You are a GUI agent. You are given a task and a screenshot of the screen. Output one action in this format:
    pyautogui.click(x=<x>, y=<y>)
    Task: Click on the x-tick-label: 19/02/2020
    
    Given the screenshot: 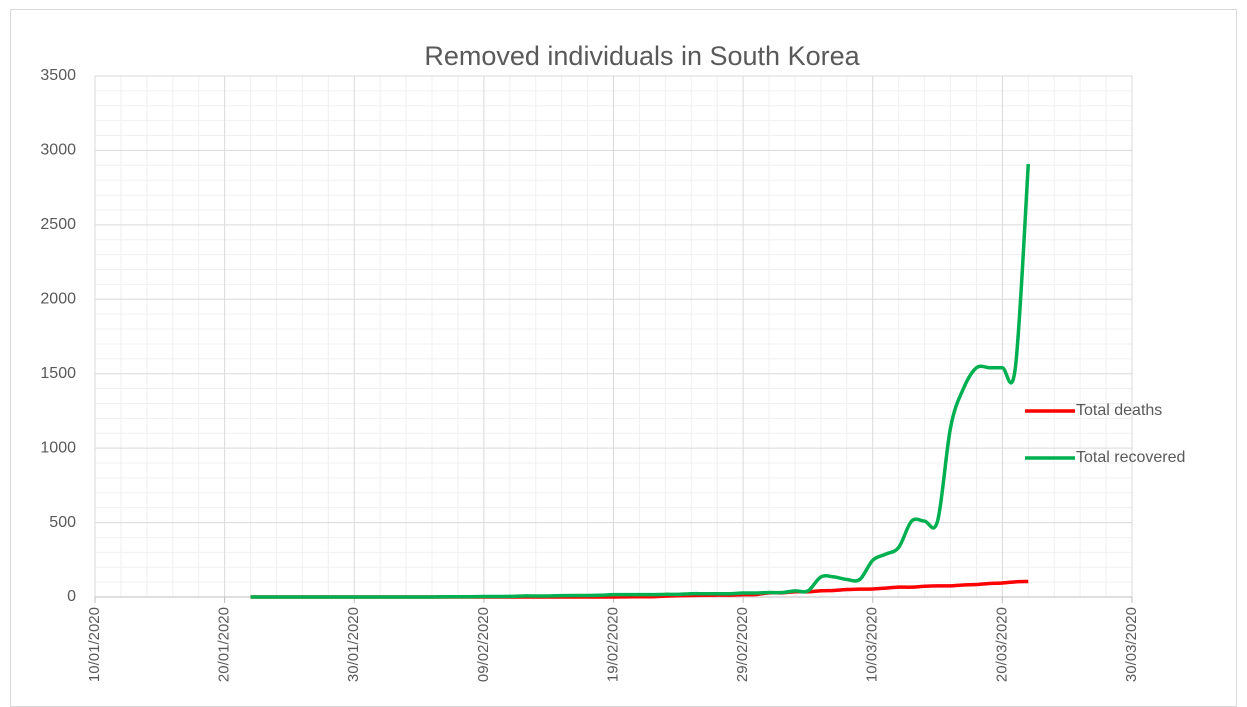 What is the action you would take?
    pyautogui.click(x=612, y=644)
    